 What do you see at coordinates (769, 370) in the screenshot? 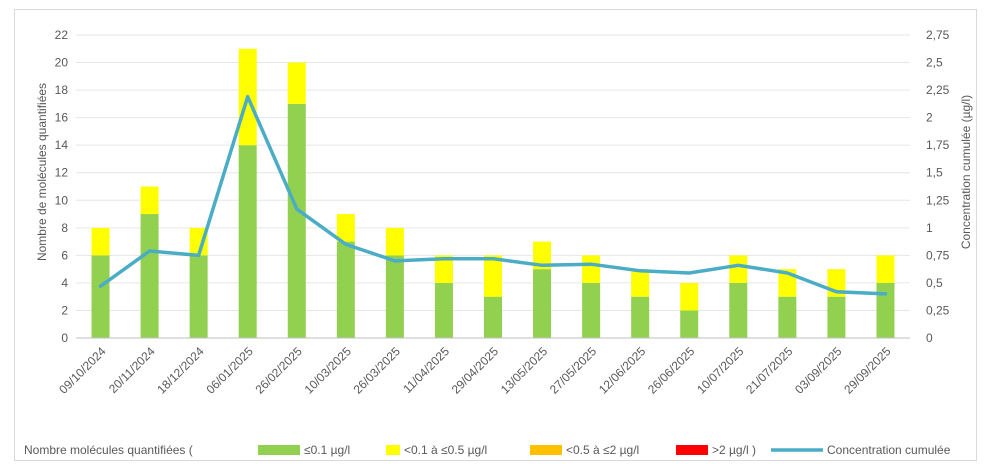
I see `x-tick-label: 21/07/2025` at bounding box center [769, 370].